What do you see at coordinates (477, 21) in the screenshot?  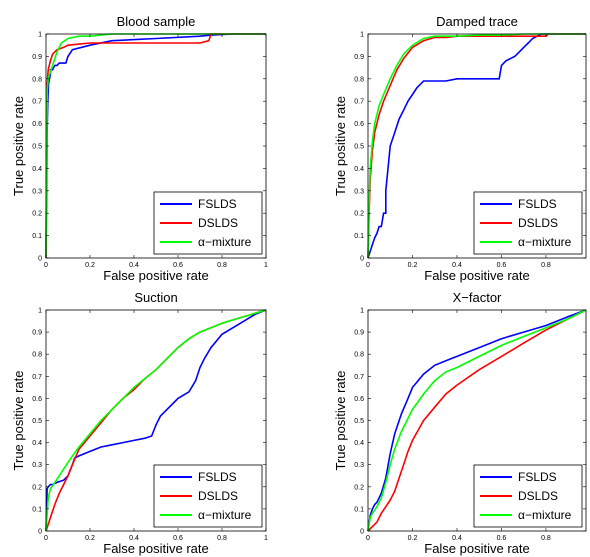 I see `chart-title: Damped trace` at bounding box center [477, 21].